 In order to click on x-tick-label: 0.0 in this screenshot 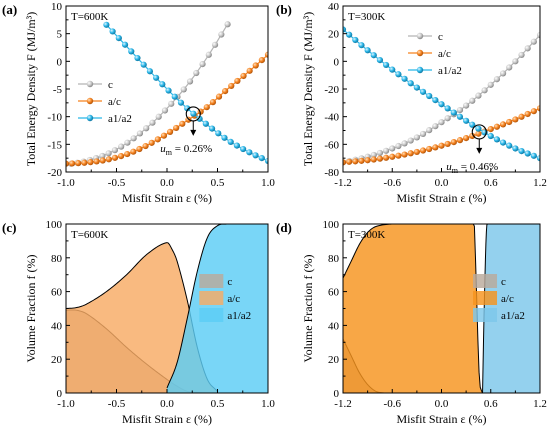, I will do `click(442, 404)`.